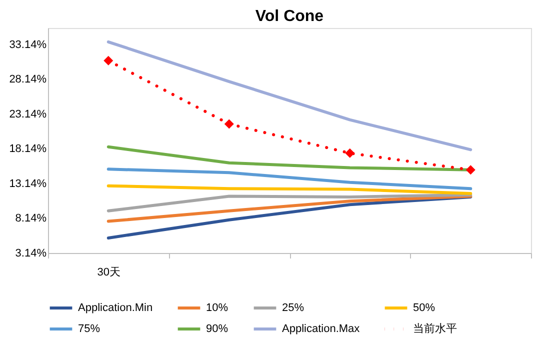  Describe the element at coordinates (435, 328) in the screenshot. I see `legend-label: 当前水平` at that location.